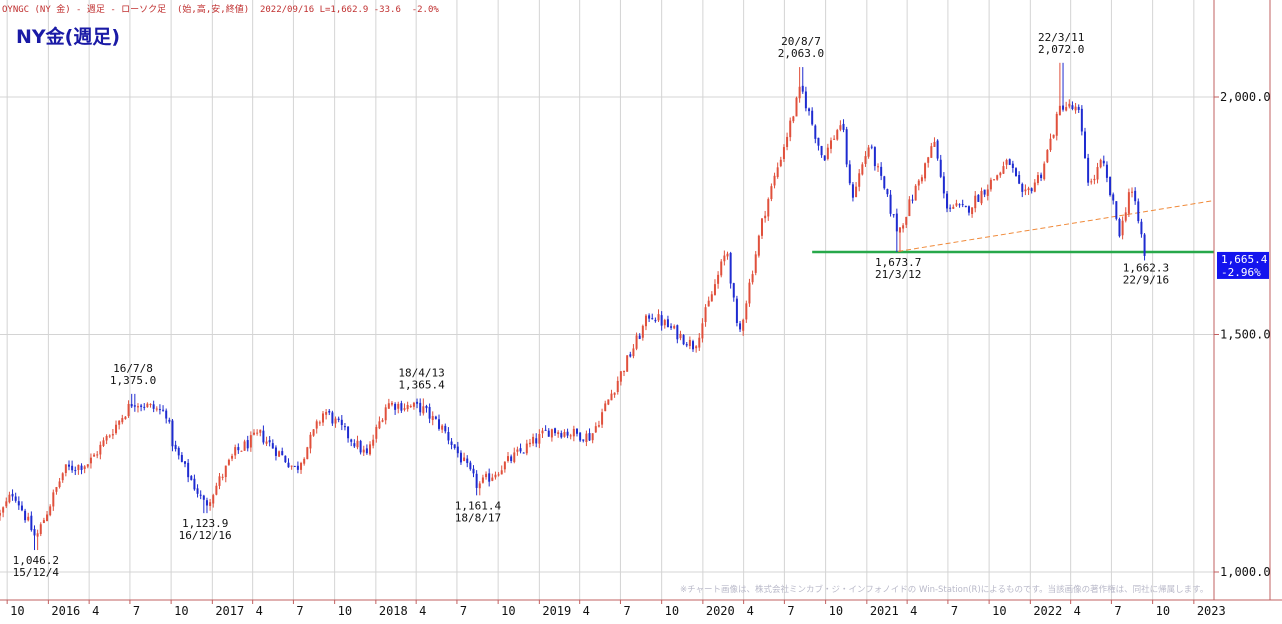  What do you see at coordinates (1245, 572) in the screenshot?
I see `y-tick-label: 1,000.0` at bounding box center [1245, 572].